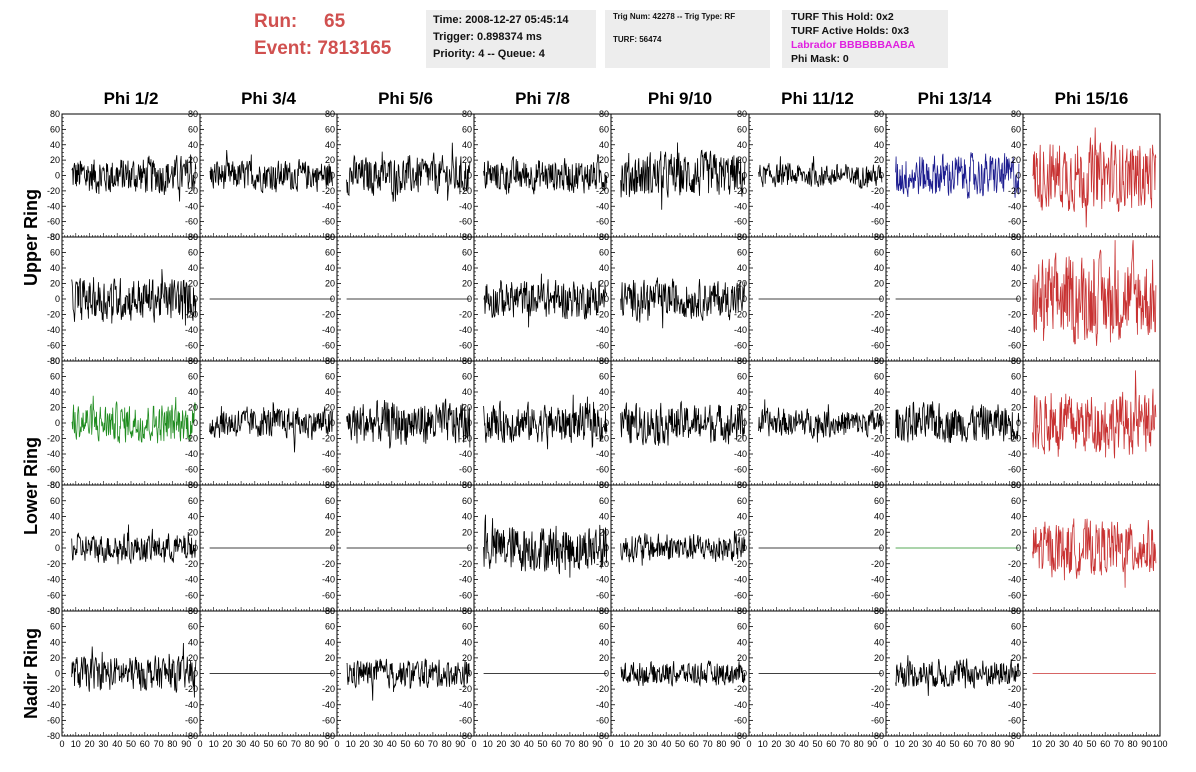 The width and height of the screenshot is (1196, 772). Describe the element at coordinates (354, 48) in the screenshot. I see `event-value: 7813165` at that location.